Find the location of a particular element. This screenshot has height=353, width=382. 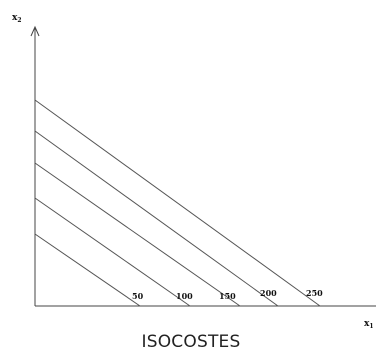

isocost-label-200: 200 is located at coordinates (268, 293).